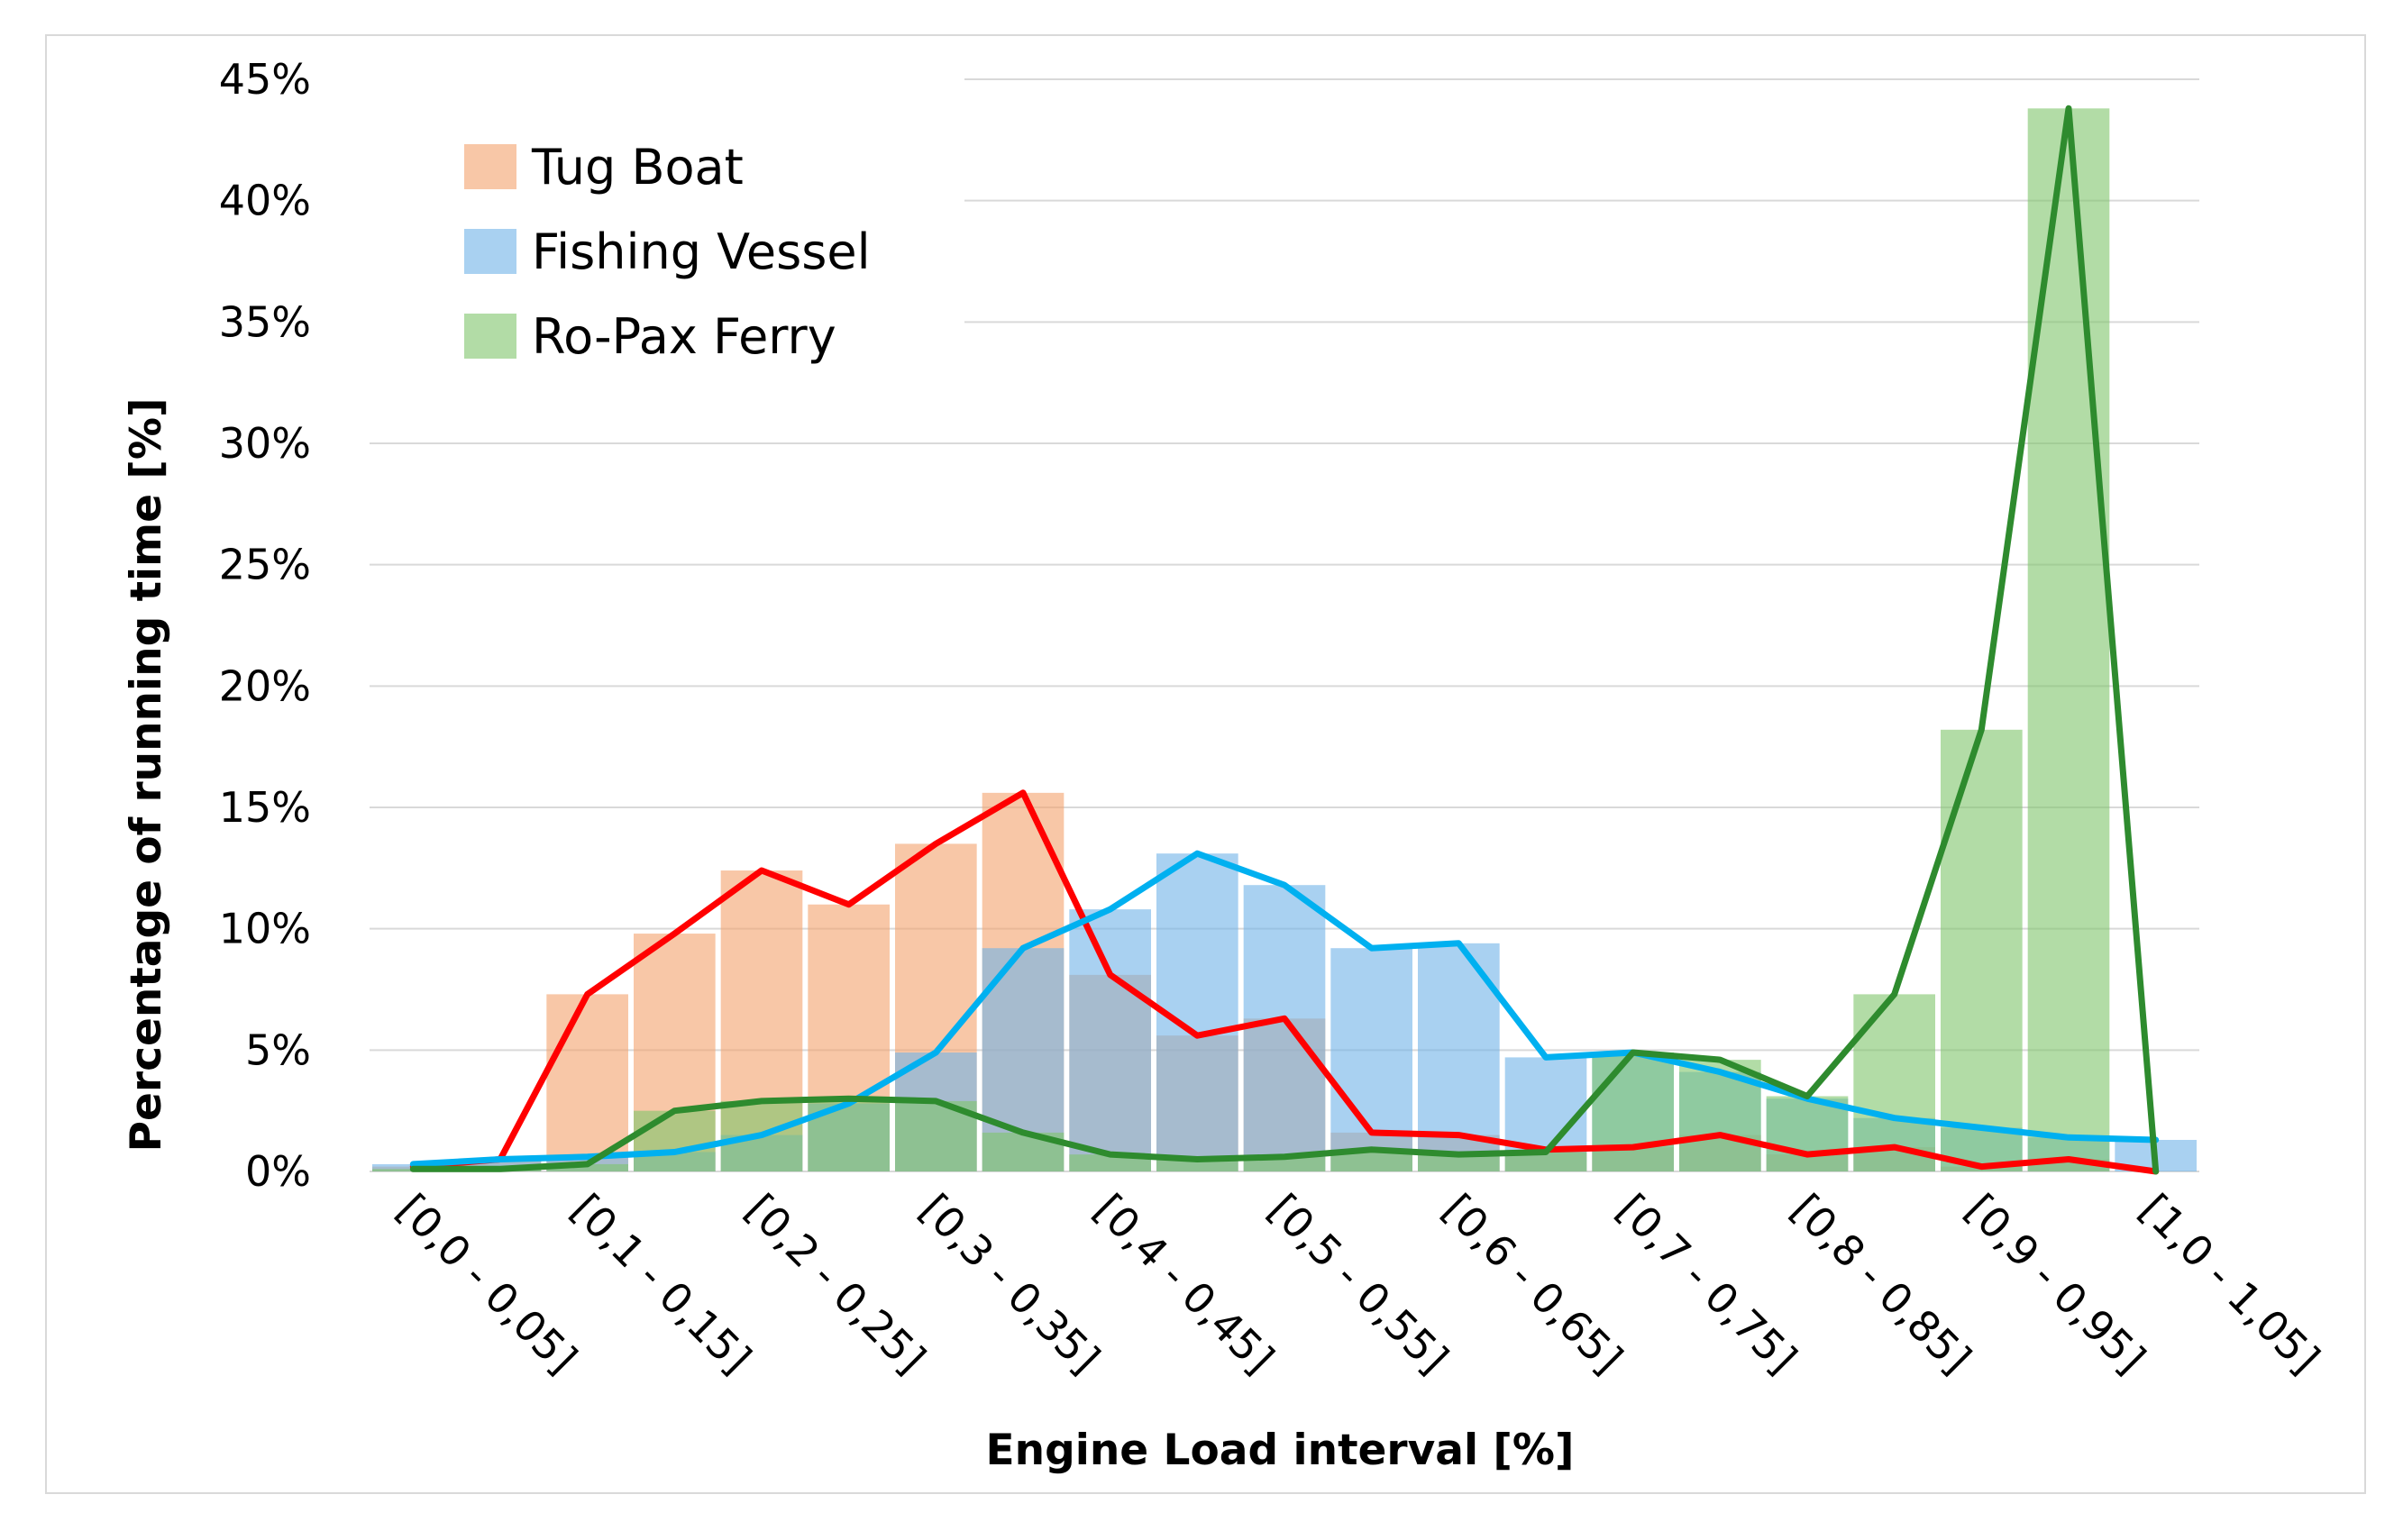 Image resolution: width=2385 pixels, height=1540 pixels. Describe the element at coordinates (1707, 1284) in the screenshot. I see `x-tick-label: [0,7 - 0,75]` at that location.